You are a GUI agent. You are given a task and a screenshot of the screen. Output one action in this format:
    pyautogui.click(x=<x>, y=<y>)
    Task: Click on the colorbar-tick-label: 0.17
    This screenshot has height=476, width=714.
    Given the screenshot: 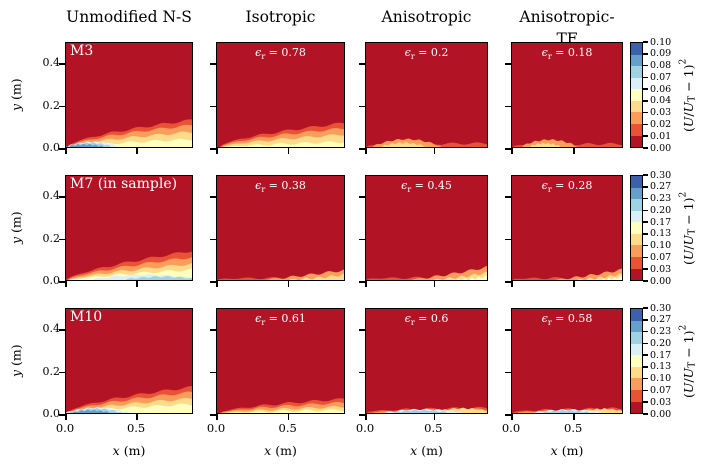 What is the action you would take?
    pyautogui.click(x=661, y=222)
    